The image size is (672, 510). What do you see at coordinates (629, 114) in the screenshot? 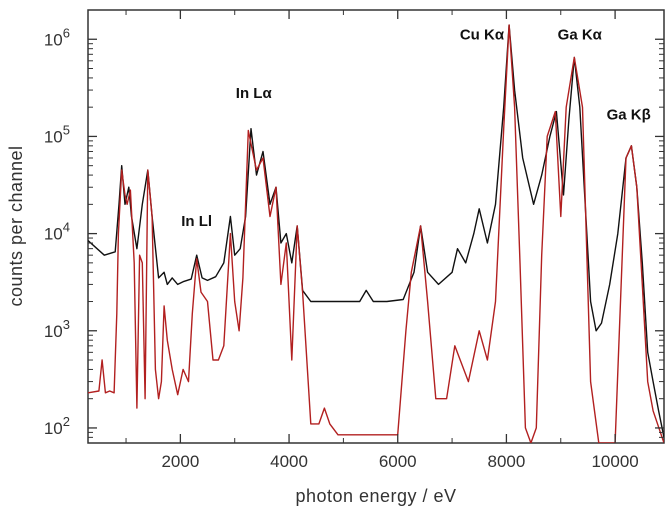
I see `peak-annotation: Ga Kβ` at bounding box center [629, 114].